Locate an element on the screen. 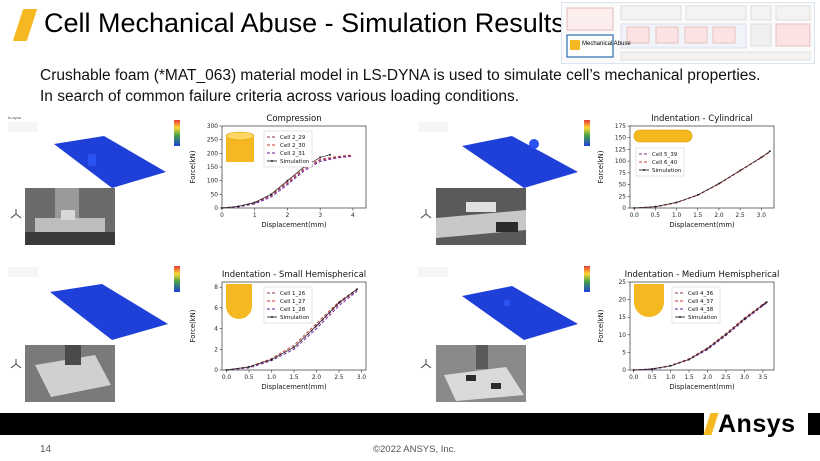 Image resolution: width=820 pixels, height=461 pixels. y-tick-label: 10 is located at coordinates (623, 336).